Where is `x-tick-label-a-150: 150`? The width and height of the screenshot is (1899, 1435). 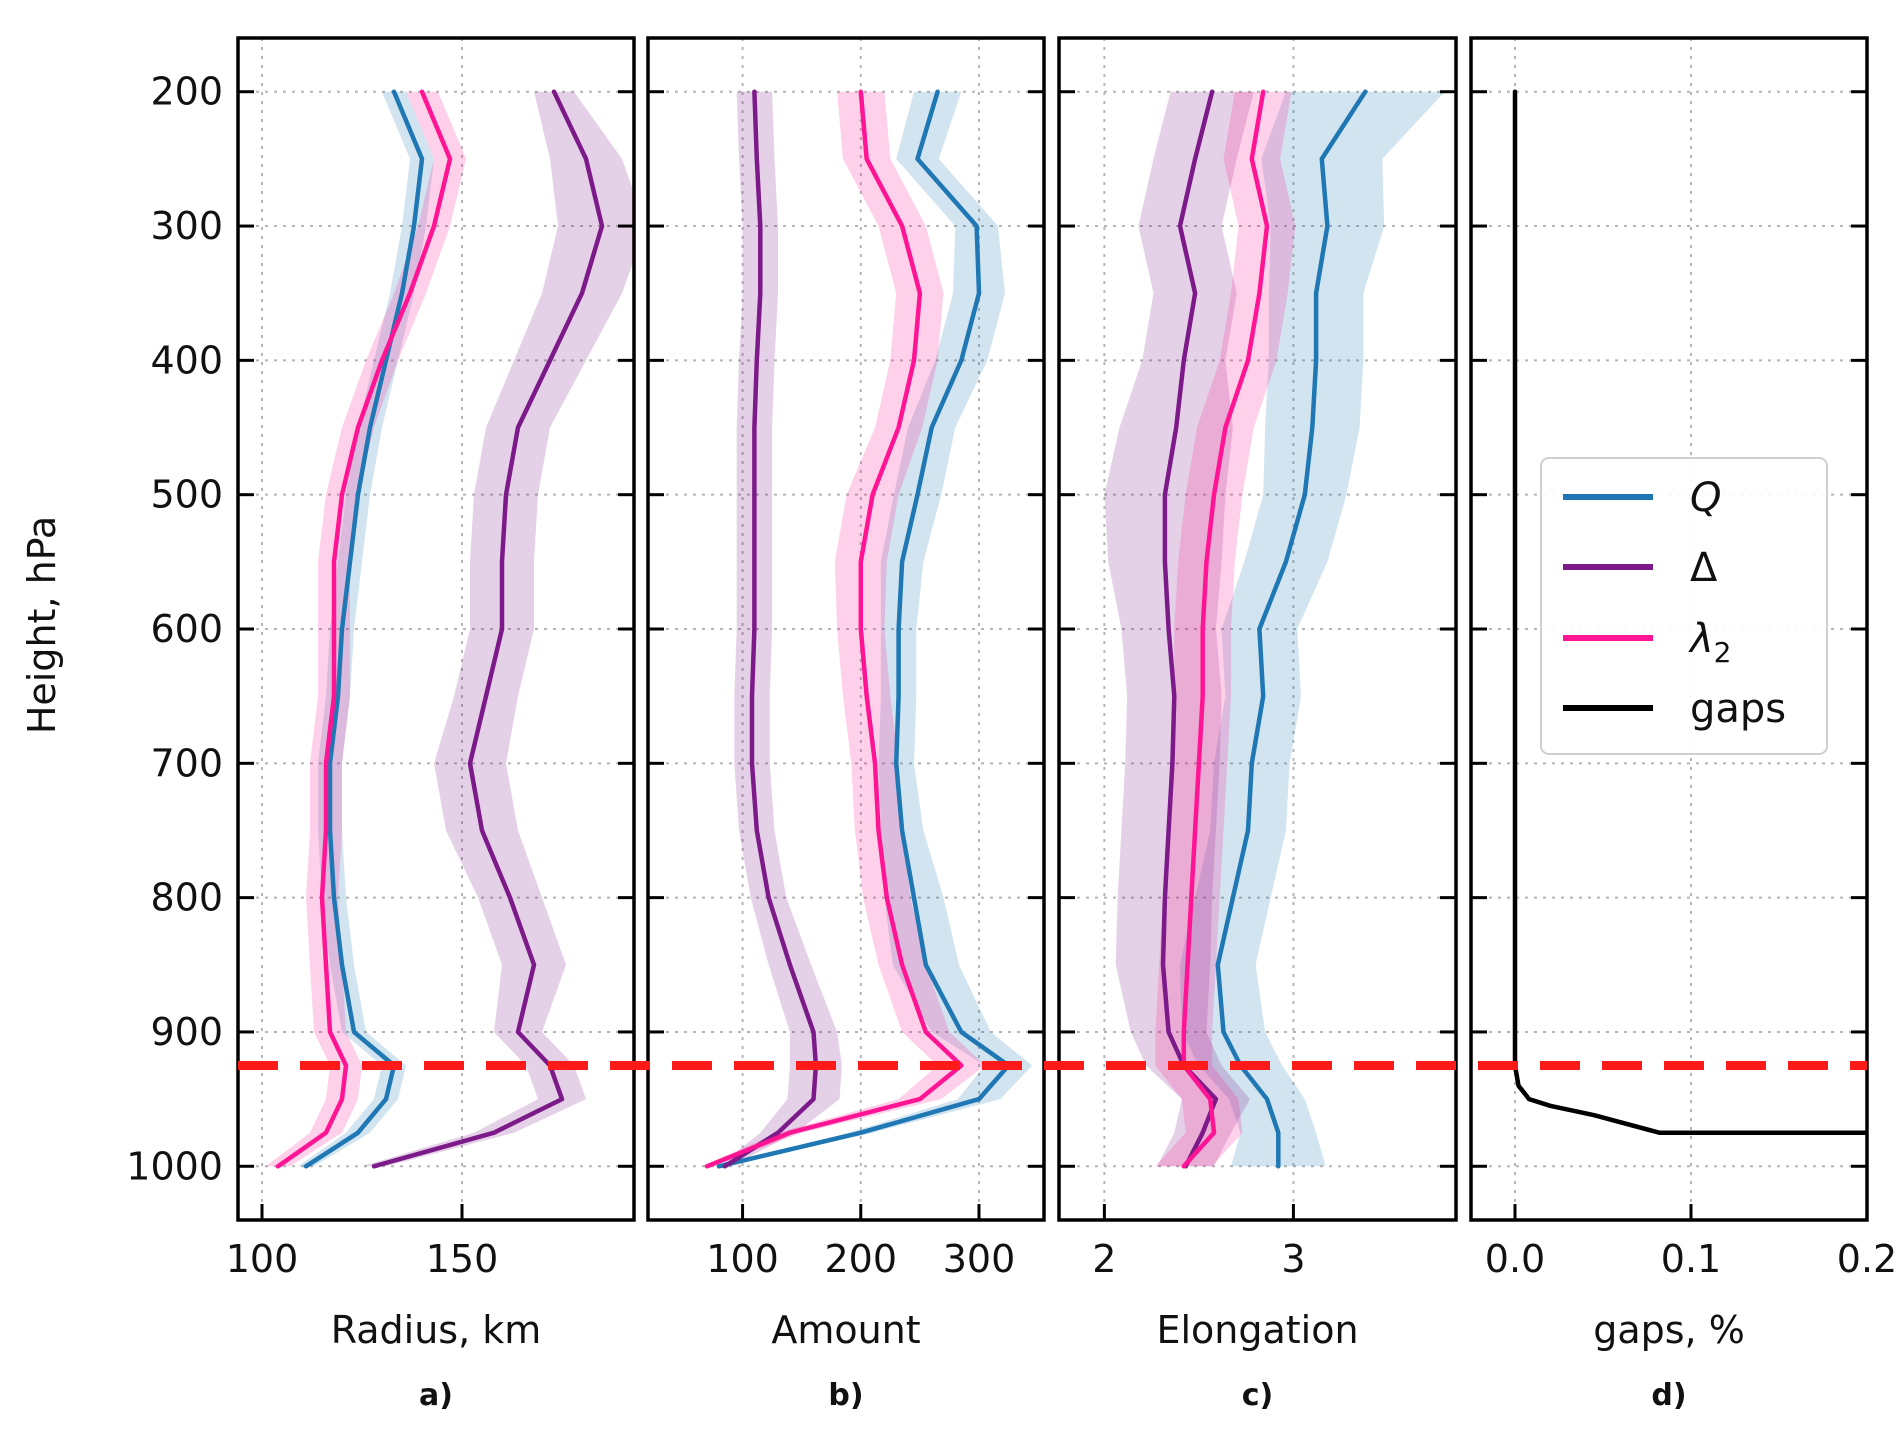
x-tick-label-a-150: 150 is located at coordinates (462, 1259).